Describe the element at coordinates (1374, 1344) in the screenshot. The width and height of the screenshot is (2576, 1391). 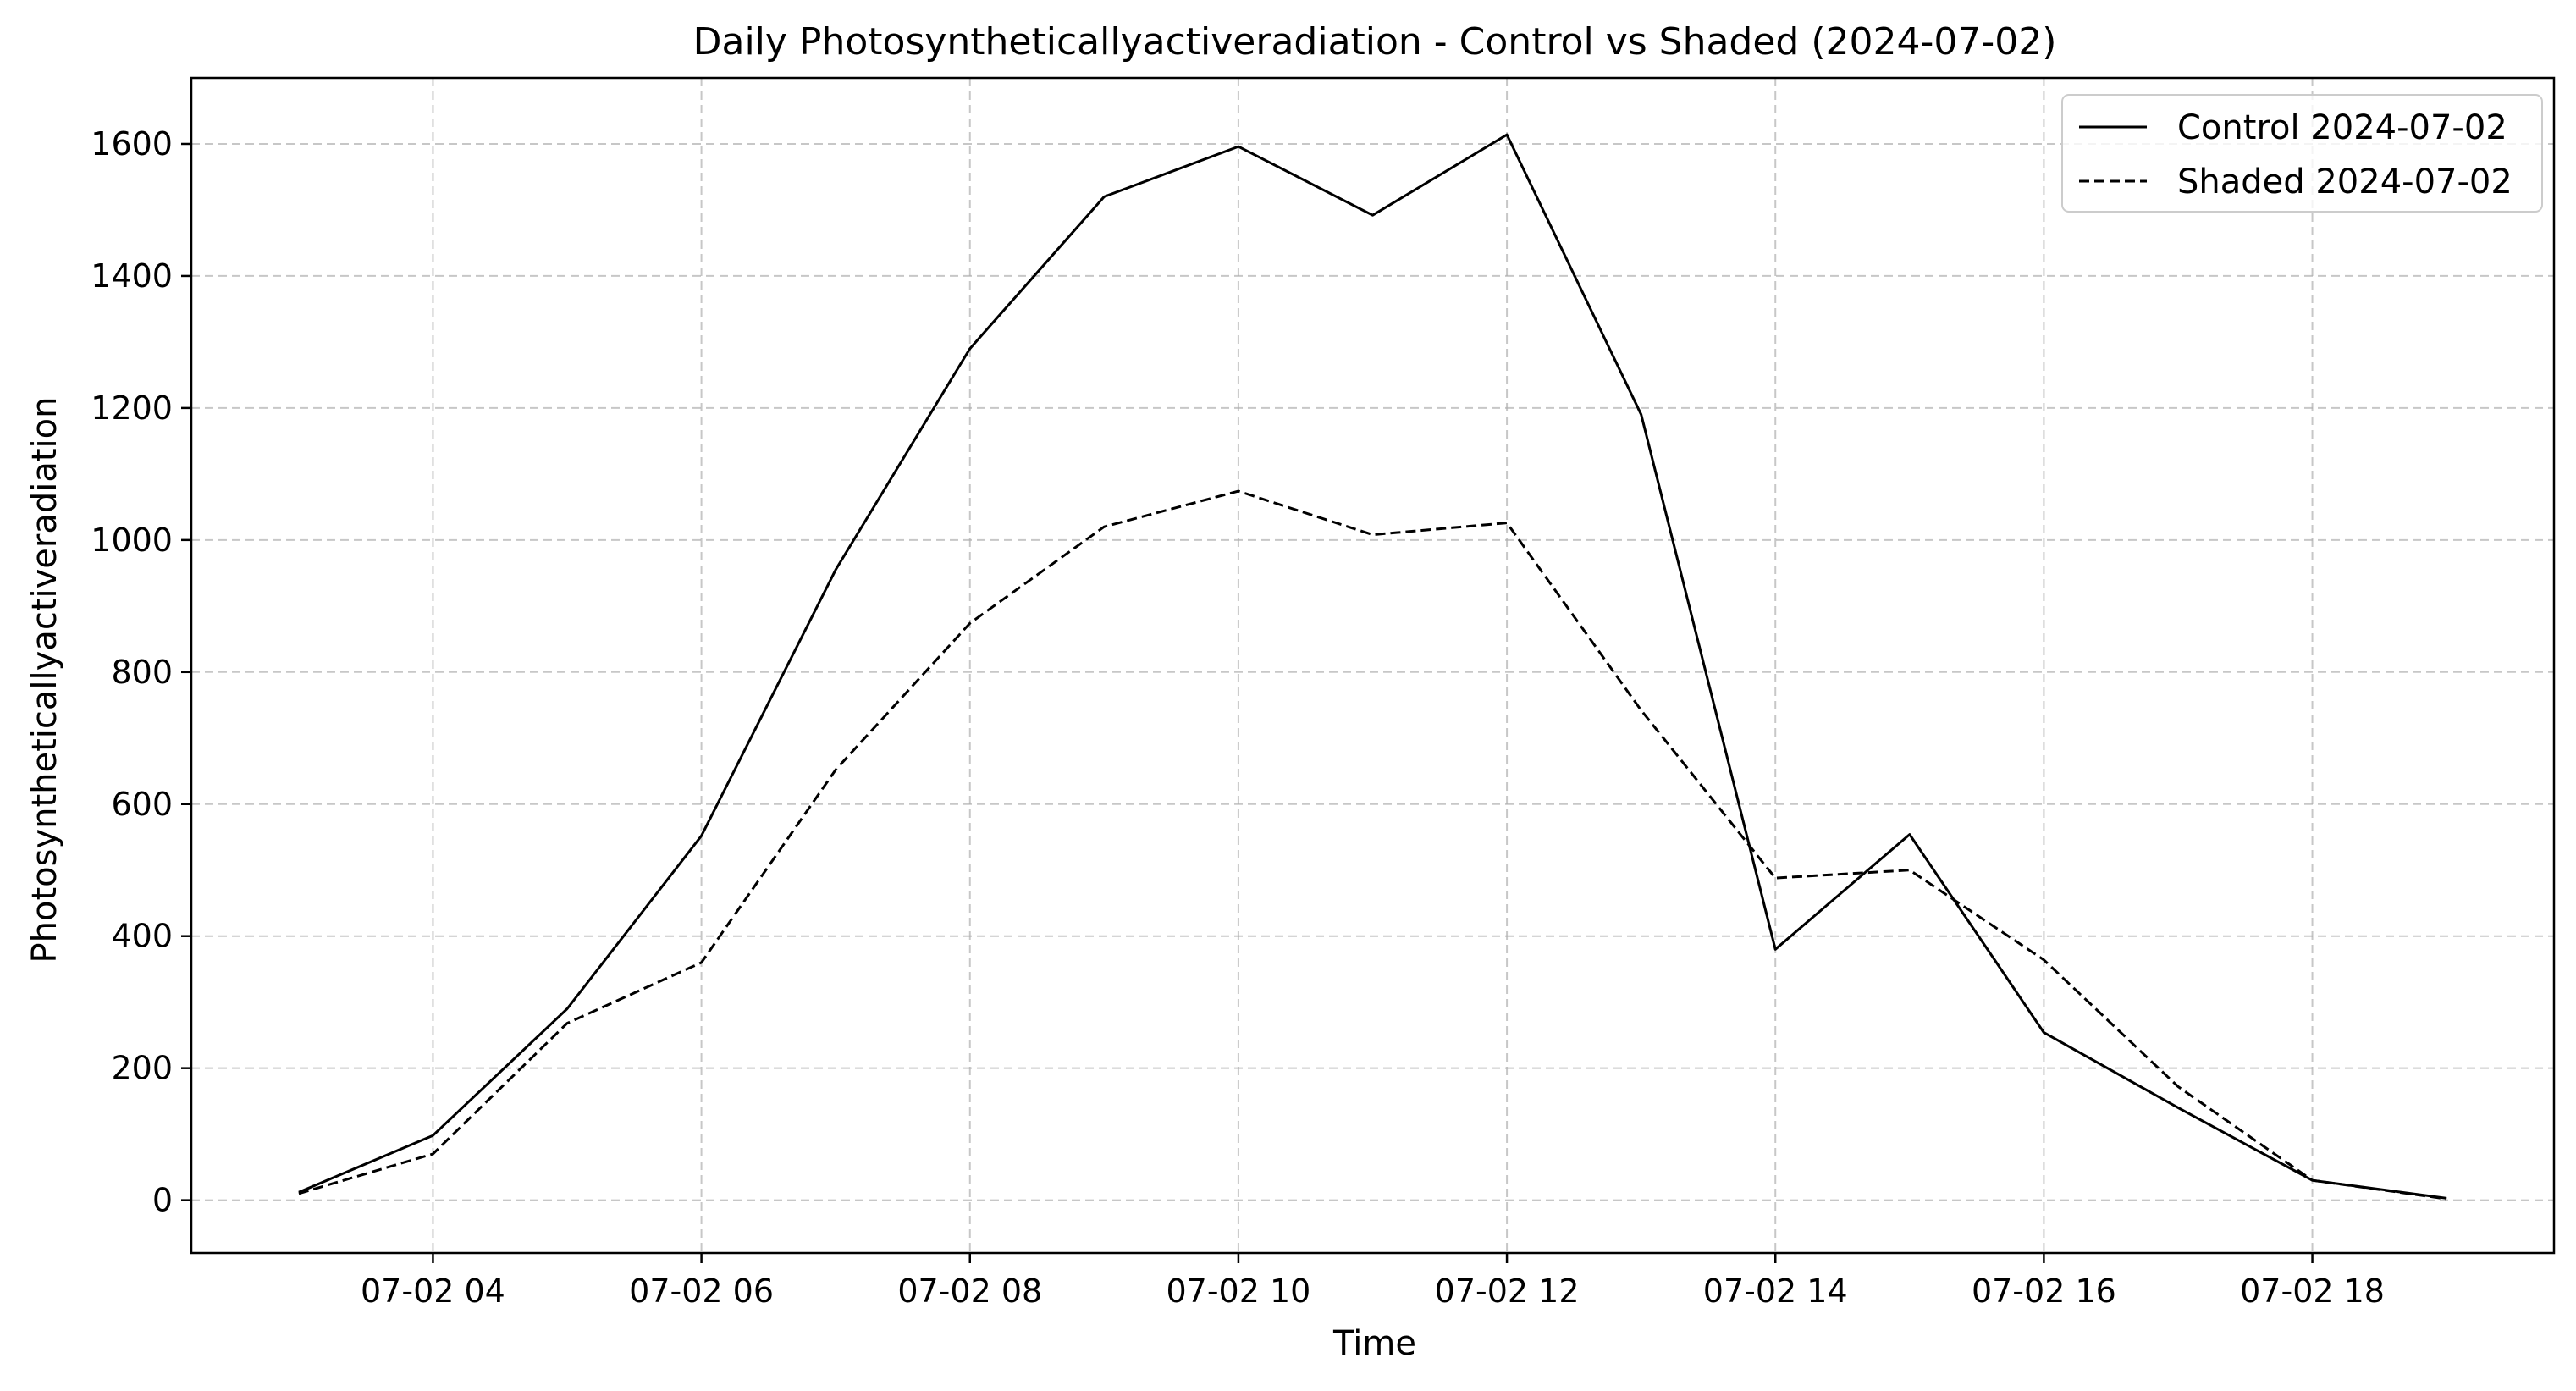
I see `x-axis-label: Time` at that location.